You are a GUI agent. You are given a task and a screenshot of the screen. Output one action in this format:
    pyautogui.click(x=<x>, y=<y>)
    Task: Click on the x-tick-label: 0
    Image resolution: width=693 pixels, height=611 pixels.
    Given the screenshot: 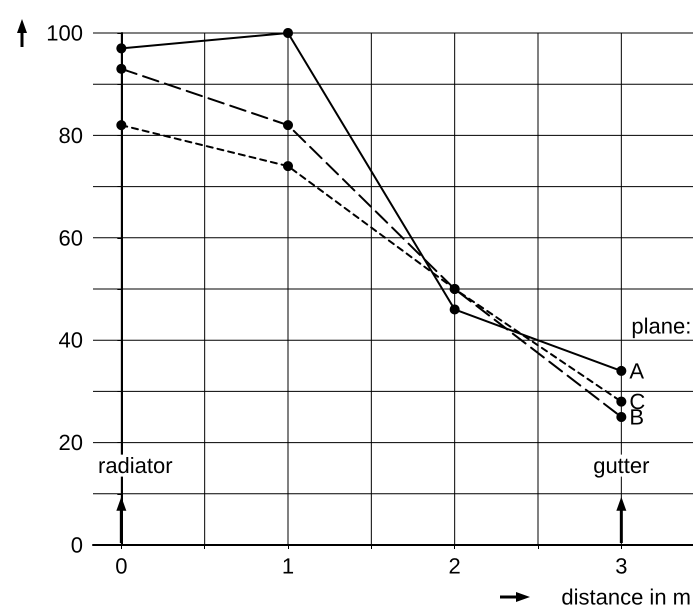 What is the action you would take?
    pyautogui.click(x=121, y=566)
    